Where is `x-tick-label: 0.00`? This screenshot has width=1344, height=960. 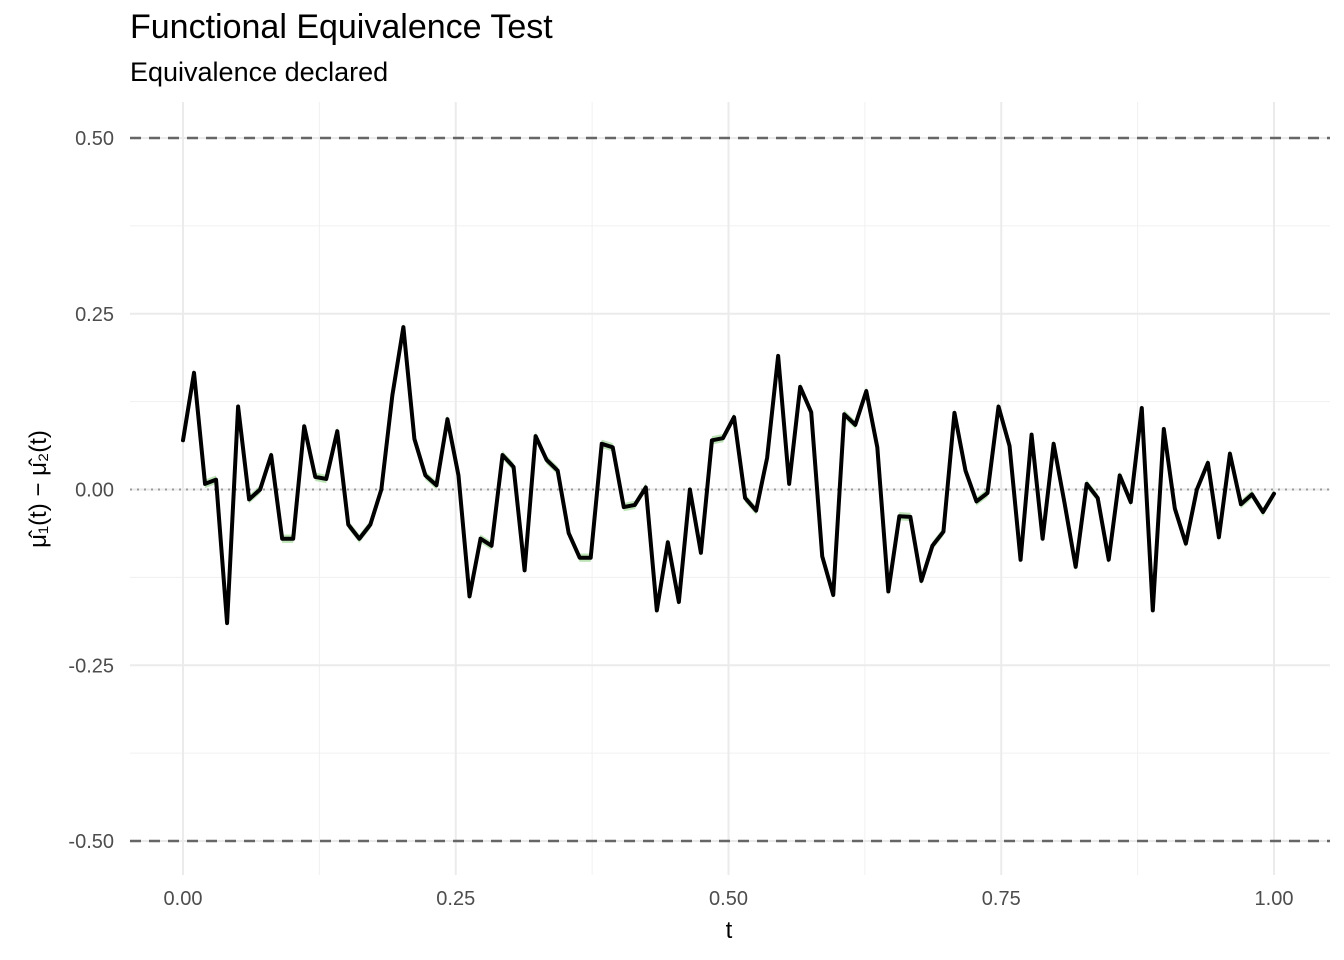 x-tick-label: 0.00 is located at coordinates (183, 899).